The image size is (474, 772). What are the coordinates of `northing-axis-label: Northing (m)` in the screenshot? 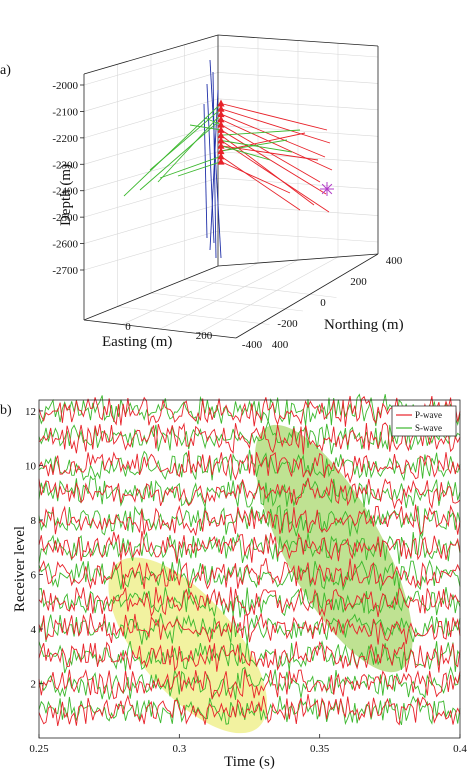 It's located at (364, 325).